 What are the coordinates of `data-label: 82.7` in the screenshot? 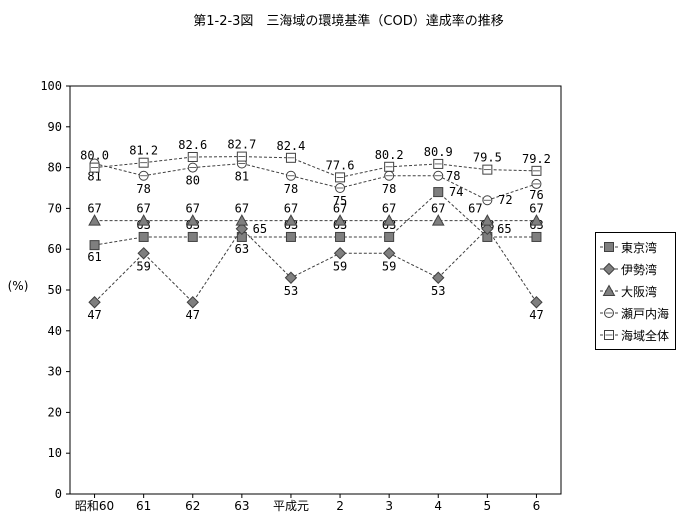 It's located at (241, 145).